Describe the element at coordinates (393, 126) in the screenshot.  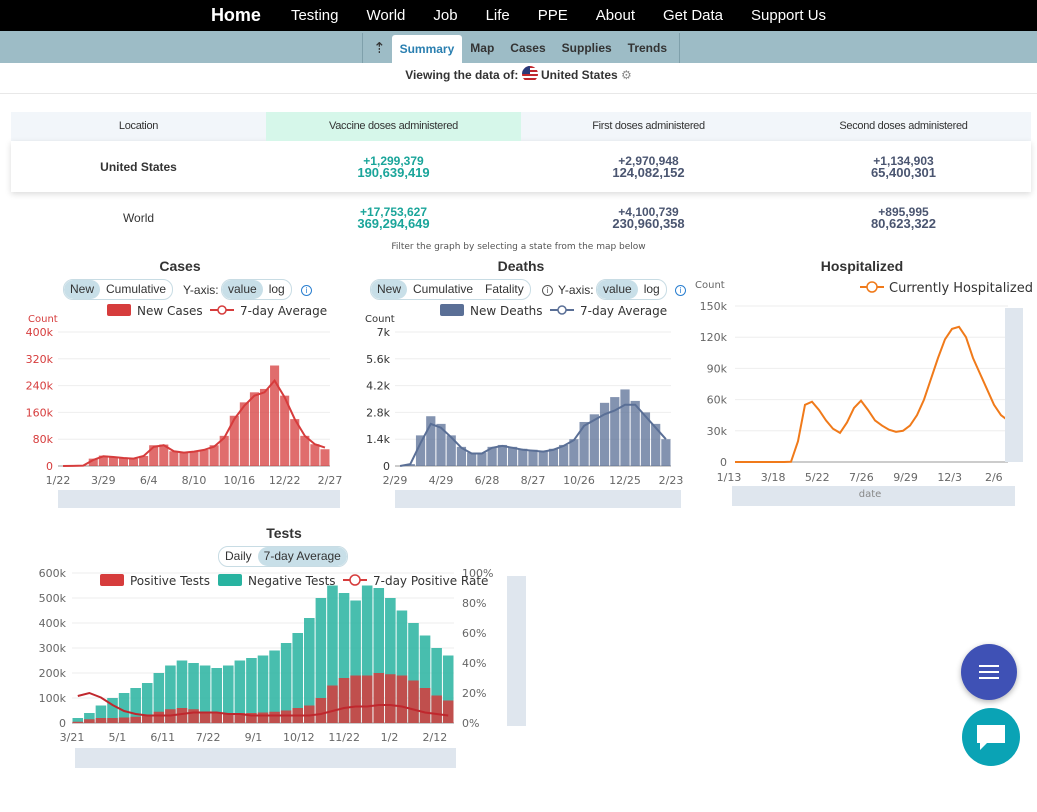
I see `header-vaccine-doses: Vaccine doses administered` at that location.